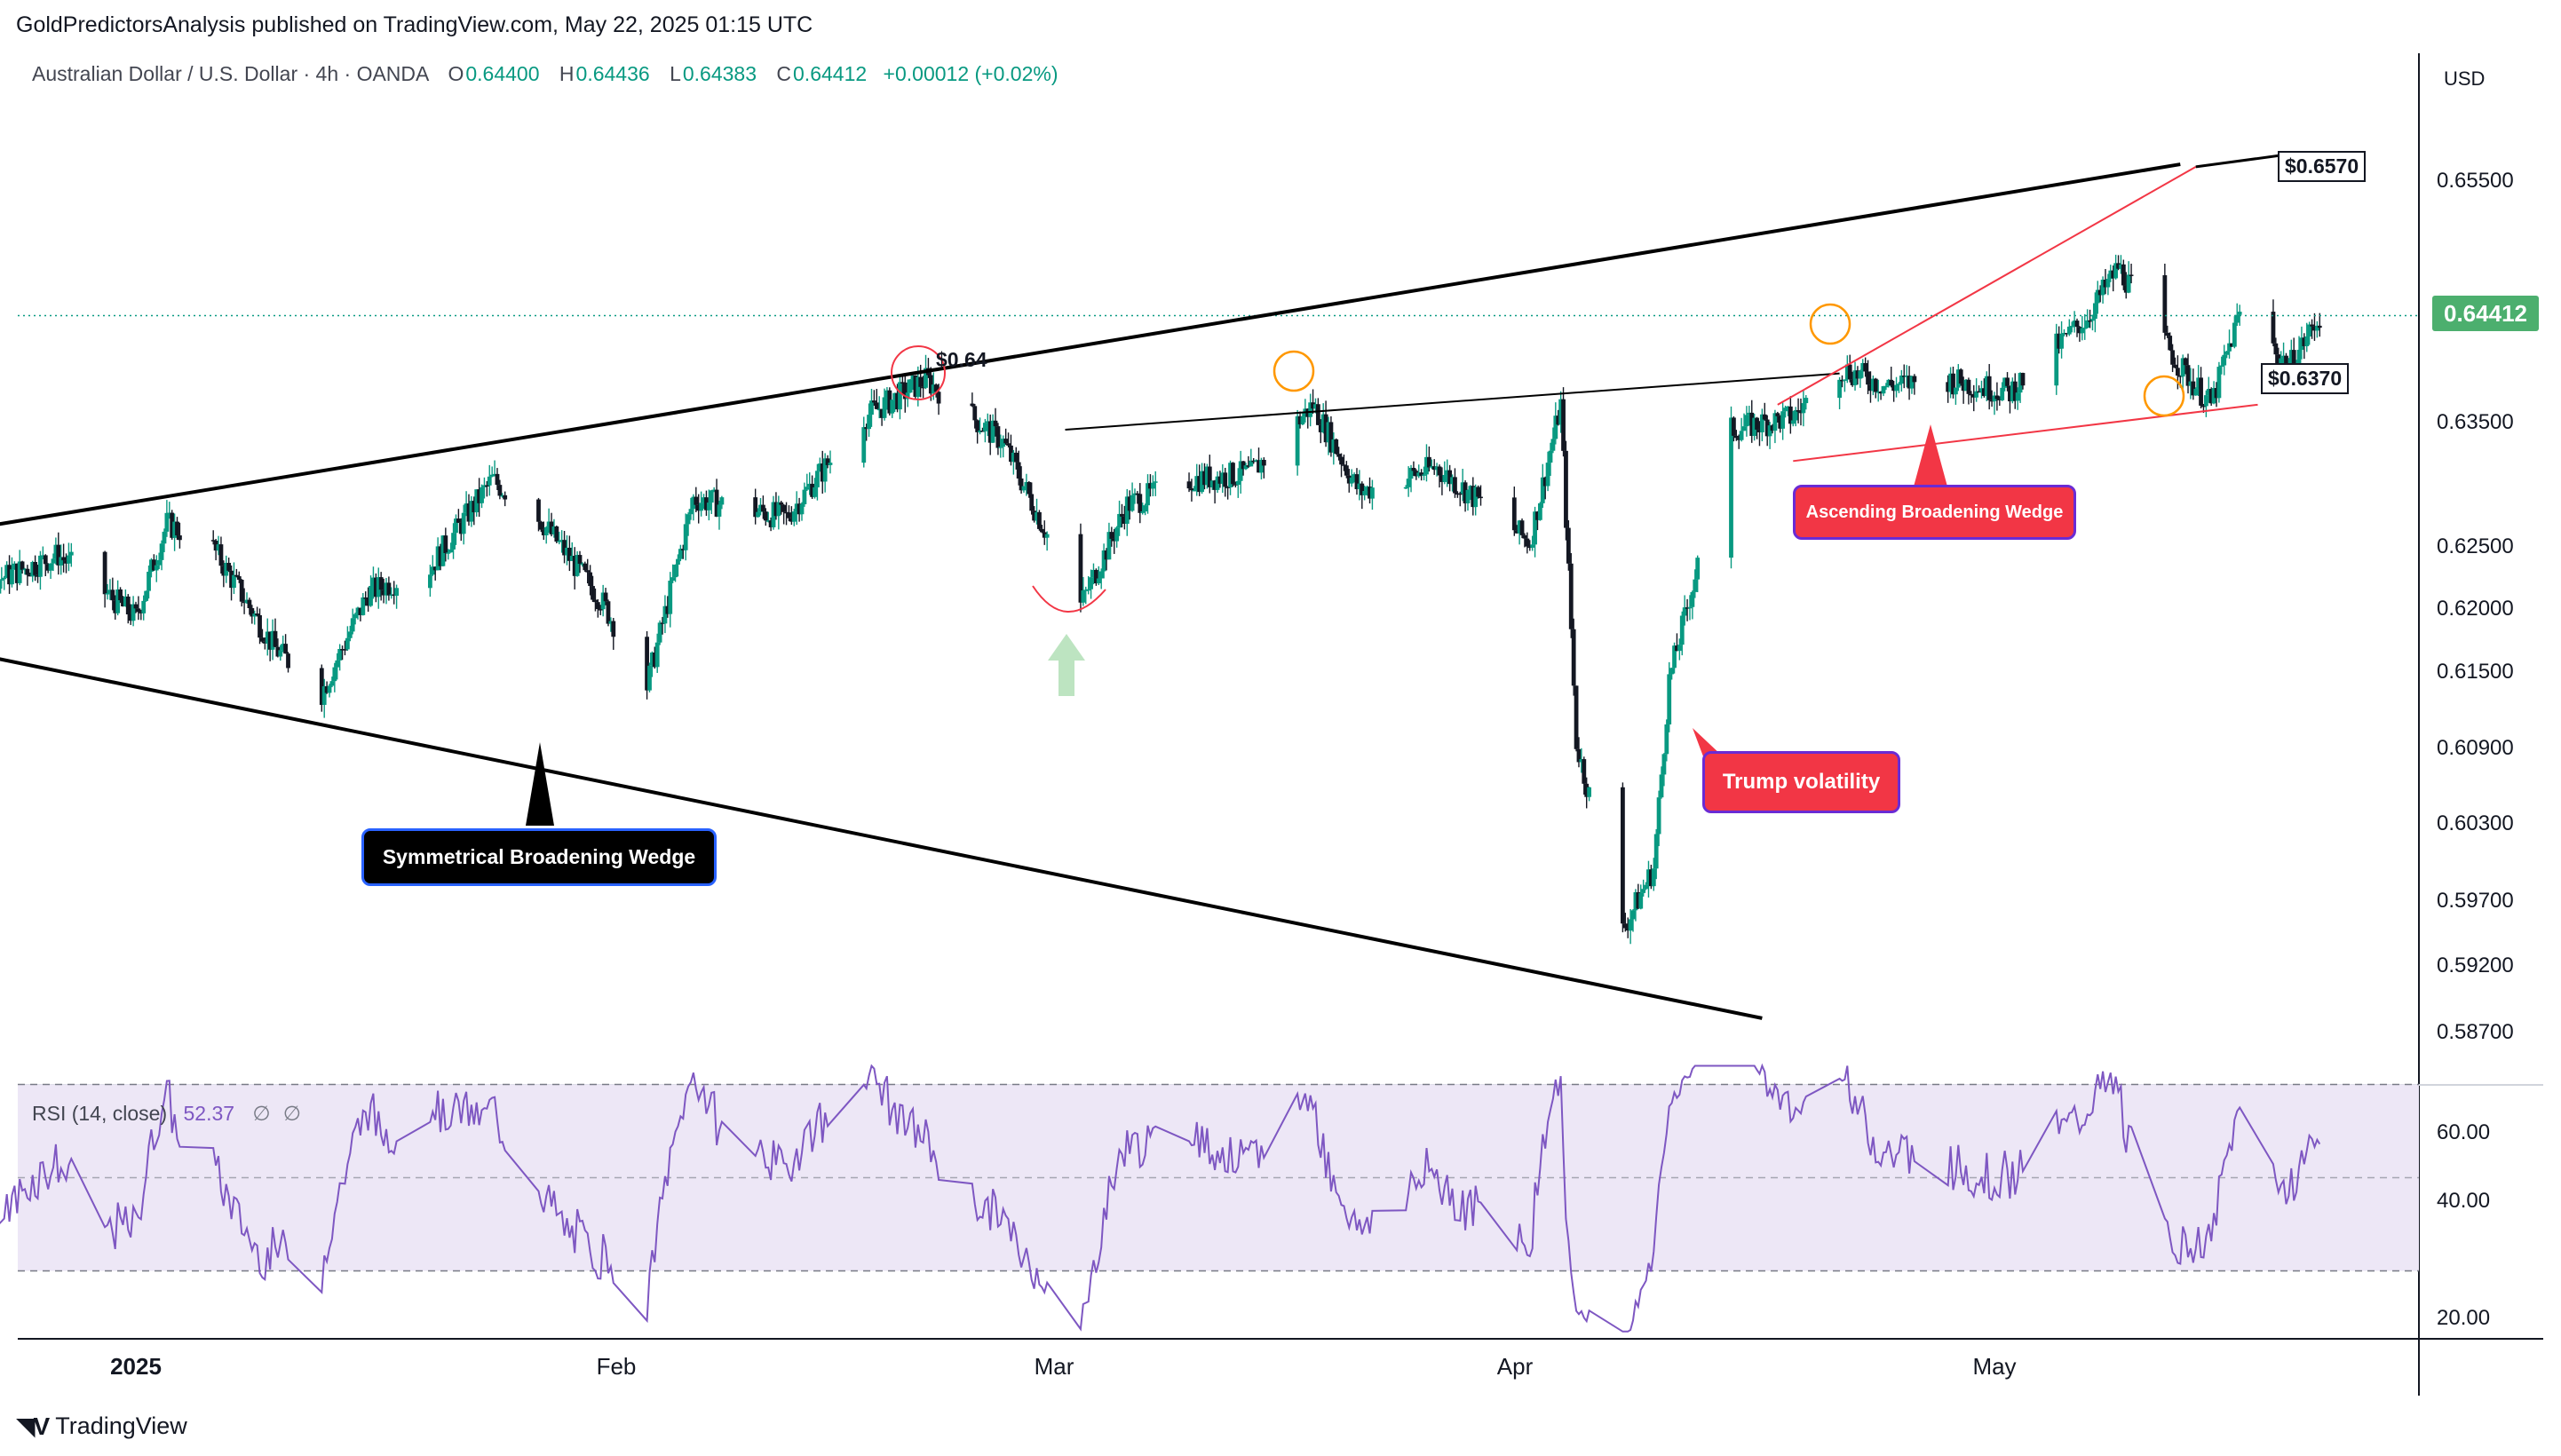 The image size is (2561, 1456). I want to click on mid-resistance-touch-circle, so click(1294, 371).